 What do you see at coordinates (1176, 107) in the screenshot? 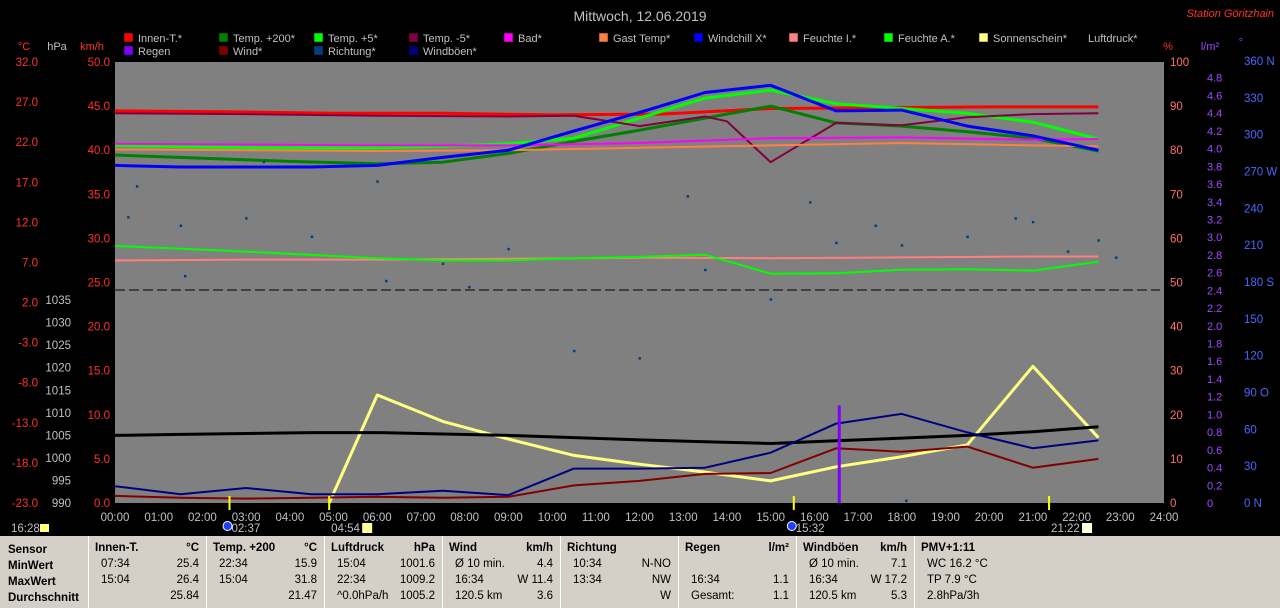
I see `percent-tick-label: 90` at bounding box center [1176, 107].